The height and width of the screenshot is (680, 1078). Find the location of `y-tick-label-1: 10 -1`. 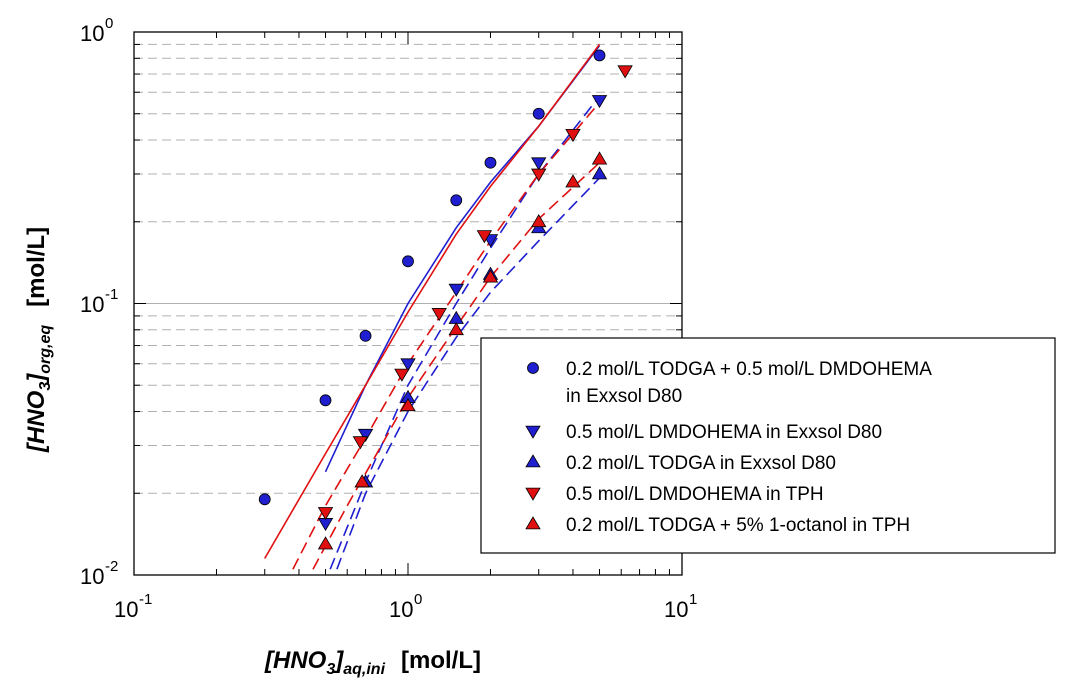

y-tick-label-1: 10 -1 is located at coordinates (99, 301).